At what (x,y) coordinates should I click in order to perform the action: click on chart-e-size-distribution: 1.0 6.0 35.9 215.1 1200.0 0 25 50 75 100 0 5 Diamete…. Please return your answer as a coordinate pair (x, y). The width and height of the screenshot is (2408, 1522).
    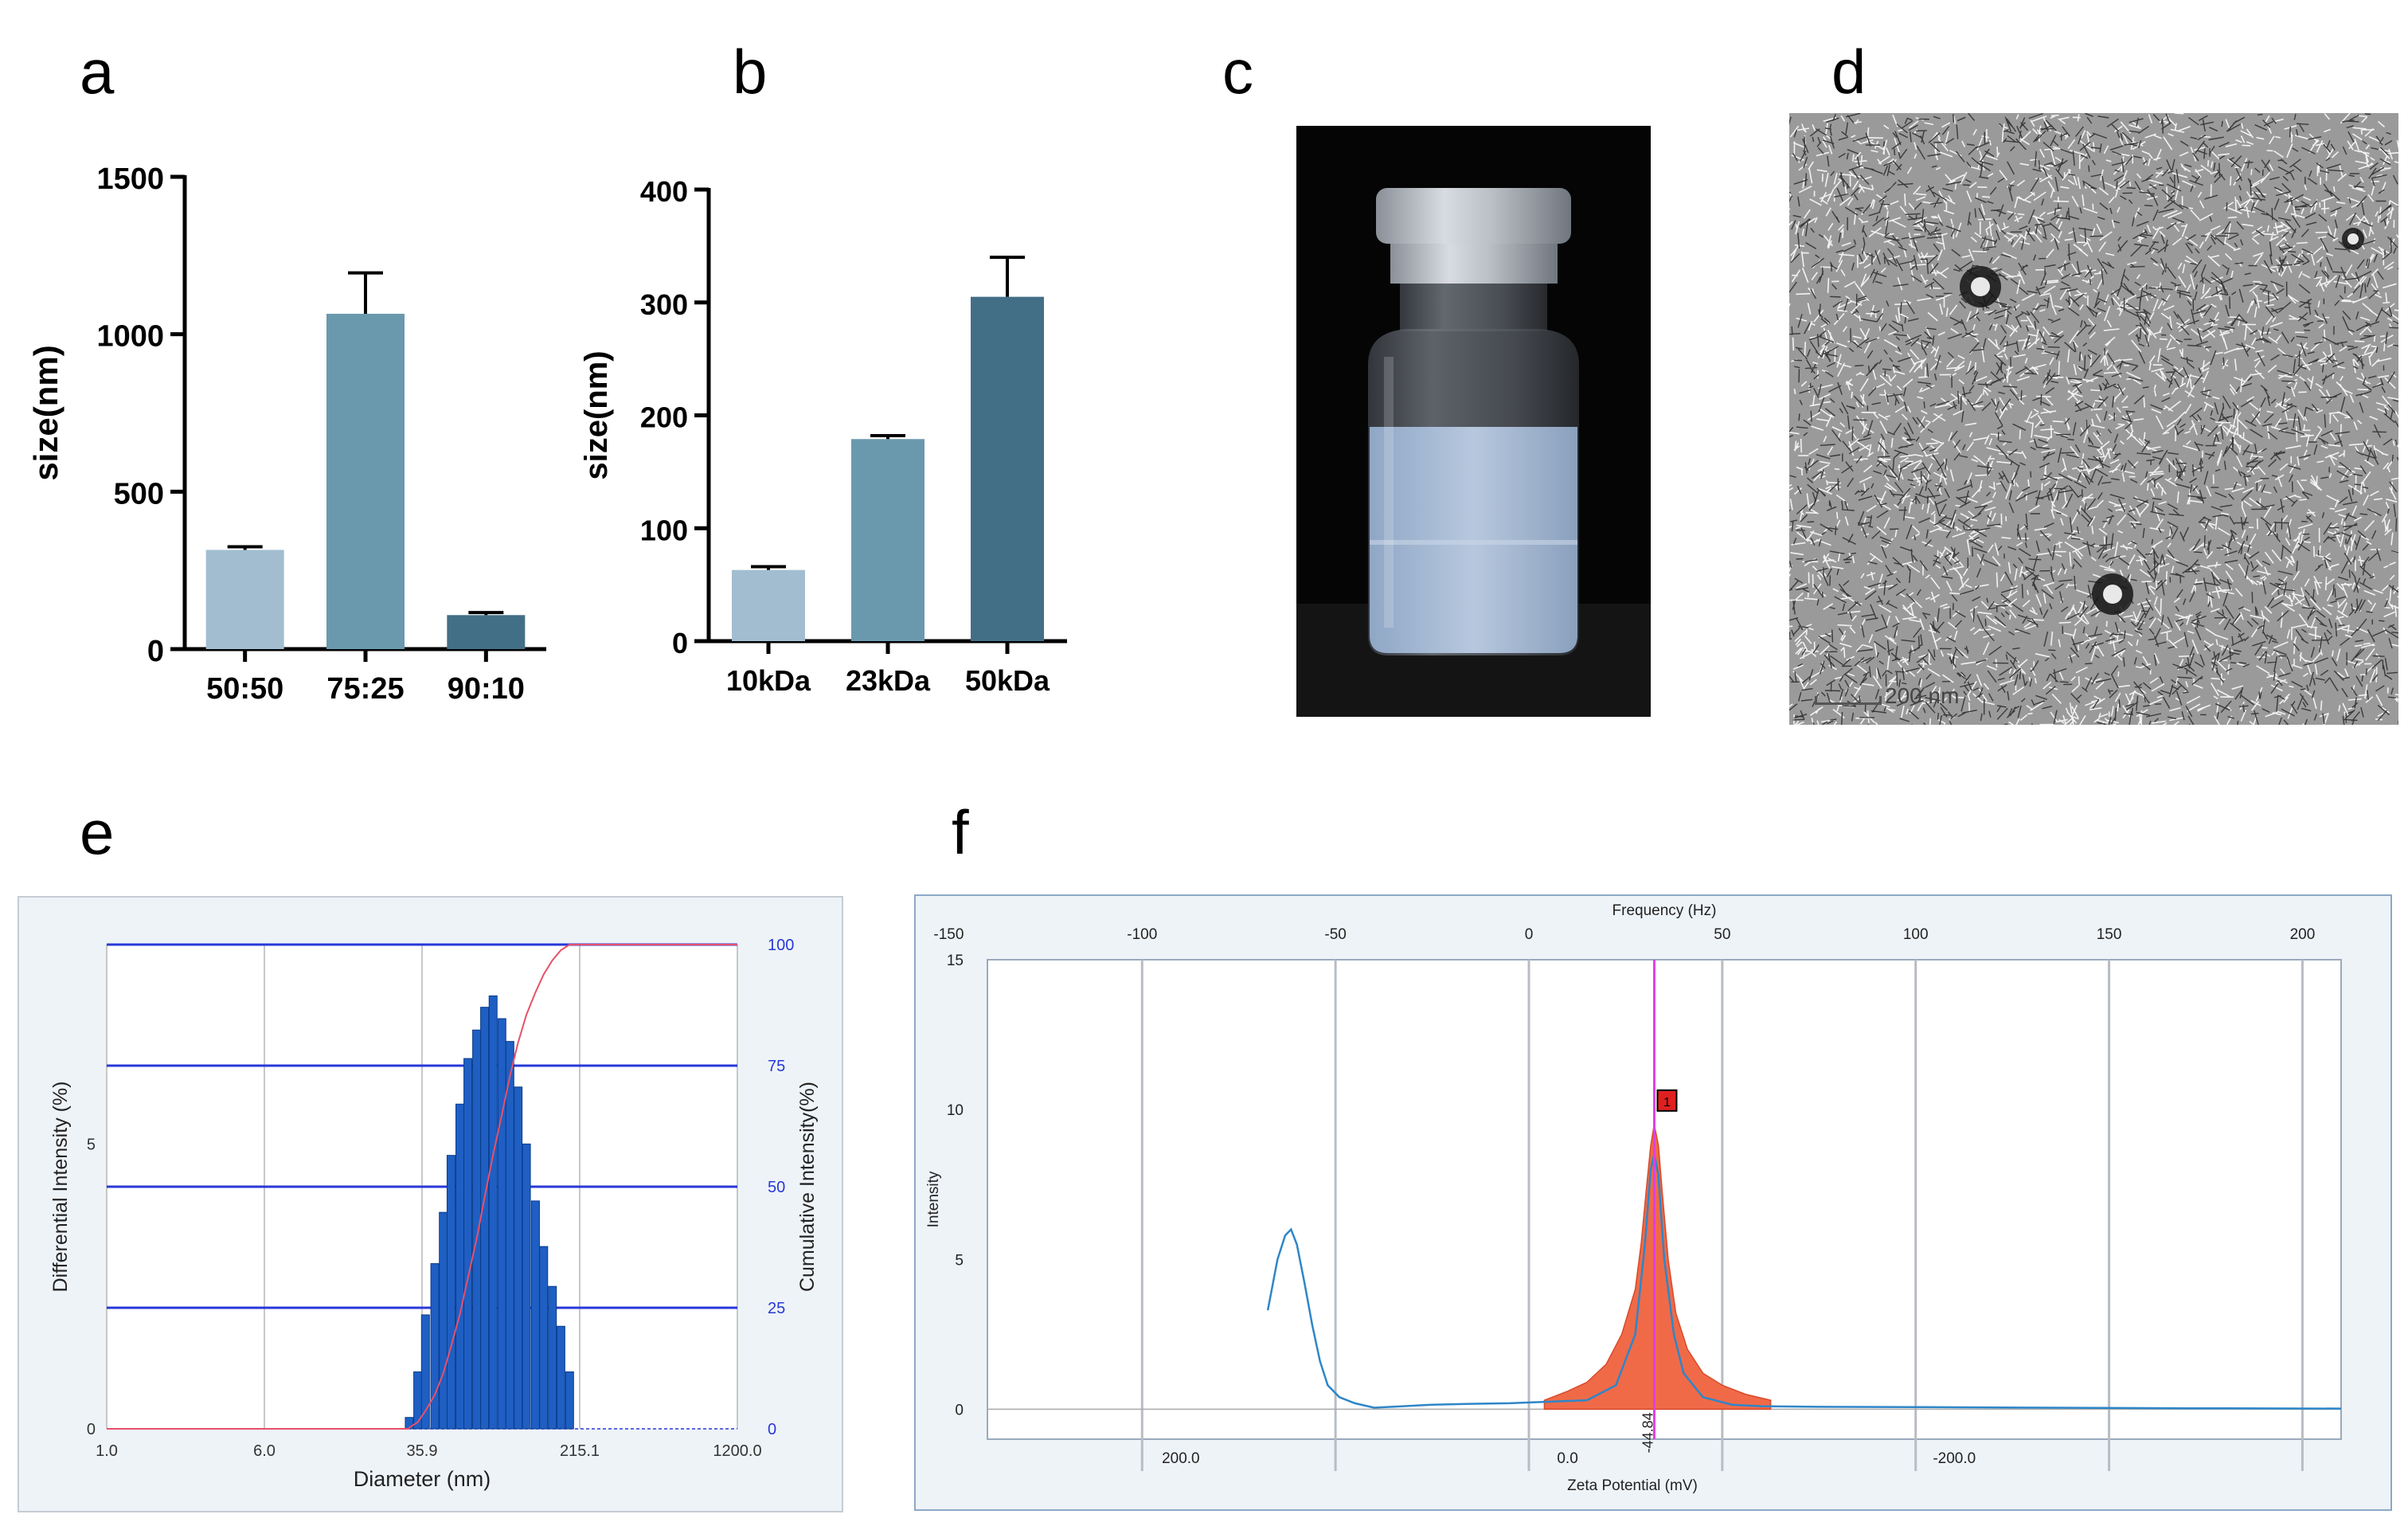
    Looking at the image, I should click on (434, 1214).